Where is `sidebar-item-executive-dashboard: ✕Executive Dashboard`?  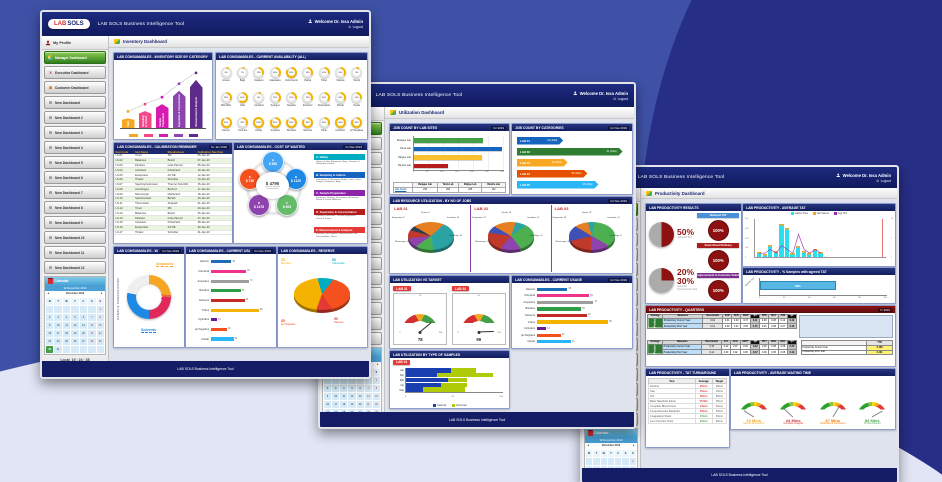
sidebar-item-executive-dashboard: ✕Executive Dashboard is located at coordinates (75, 72).